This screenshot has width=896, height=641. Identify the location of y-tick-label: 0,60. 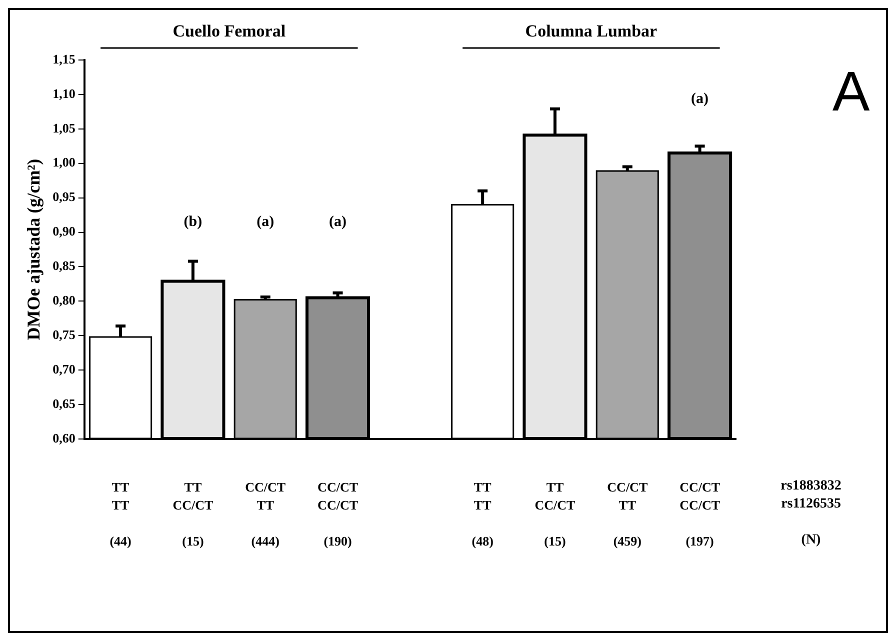
(64, 438).